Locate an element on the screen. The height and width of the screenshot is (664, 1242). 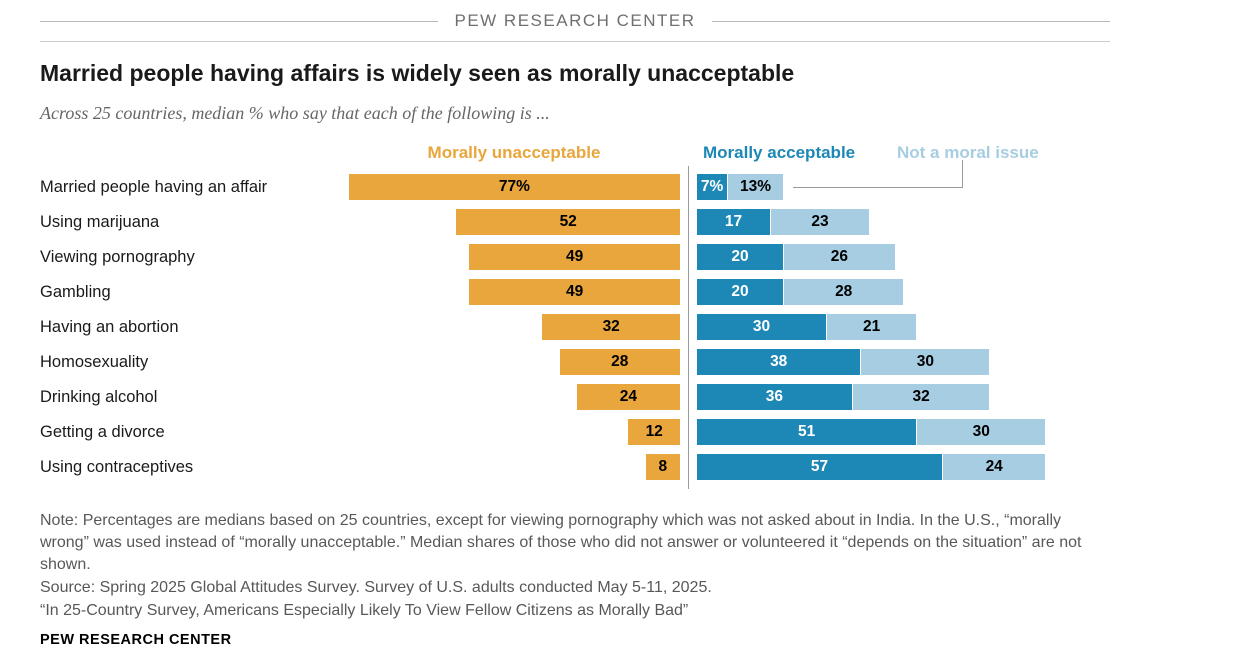
bar-morally-acceptable: 7% is located at coordinates (712, 187).